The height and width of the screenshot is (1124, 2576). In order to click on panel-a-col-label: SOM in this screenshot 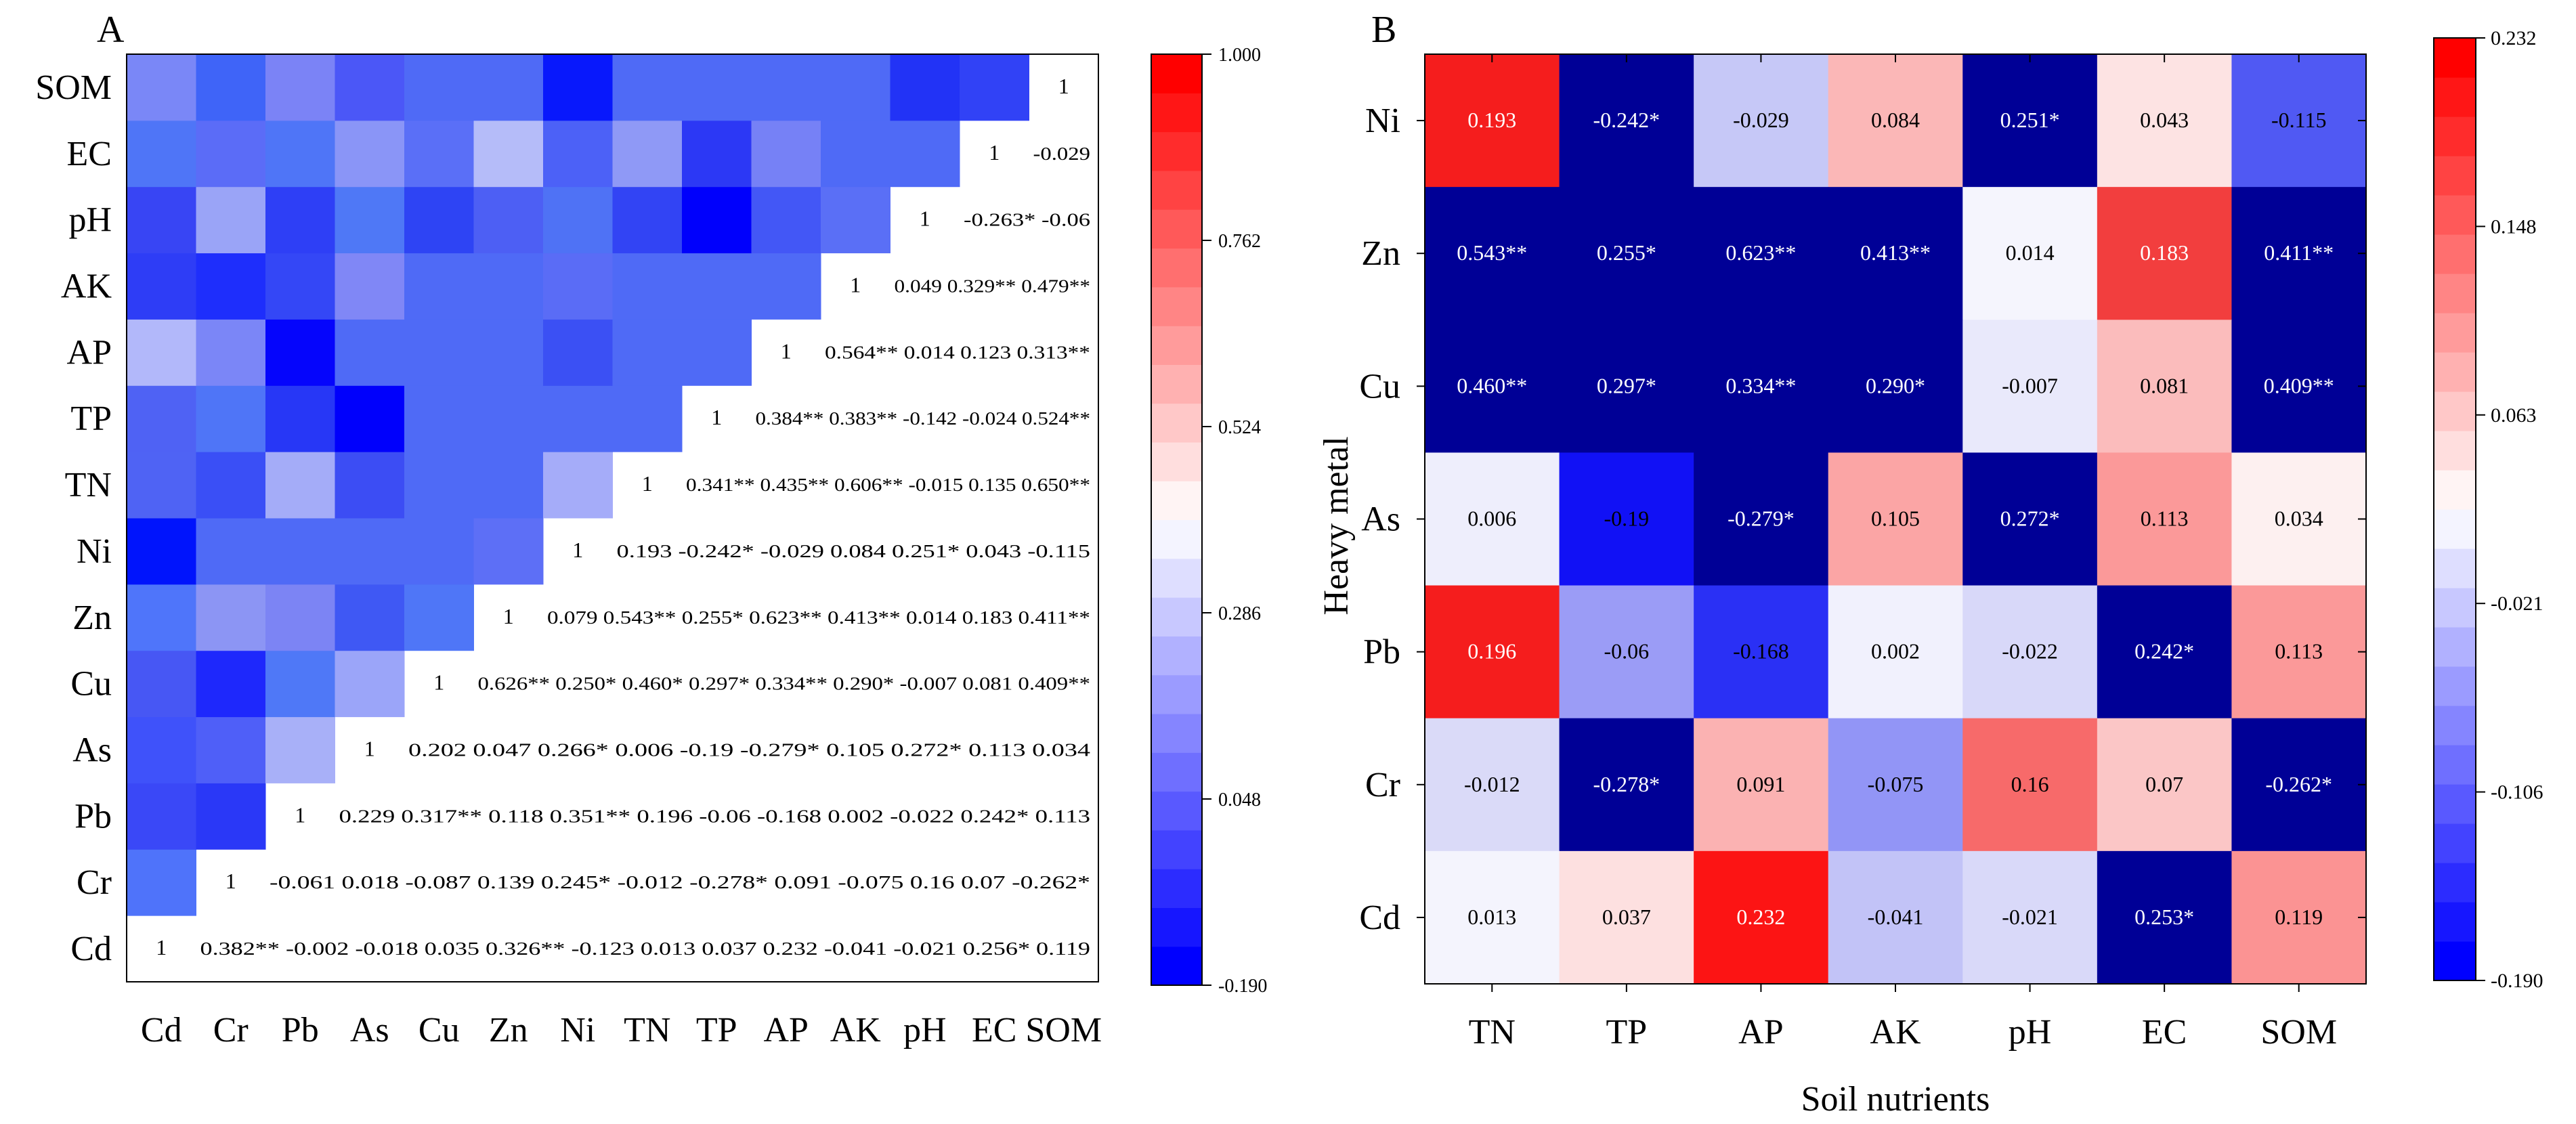, I will do `click(1063, 1030)`.